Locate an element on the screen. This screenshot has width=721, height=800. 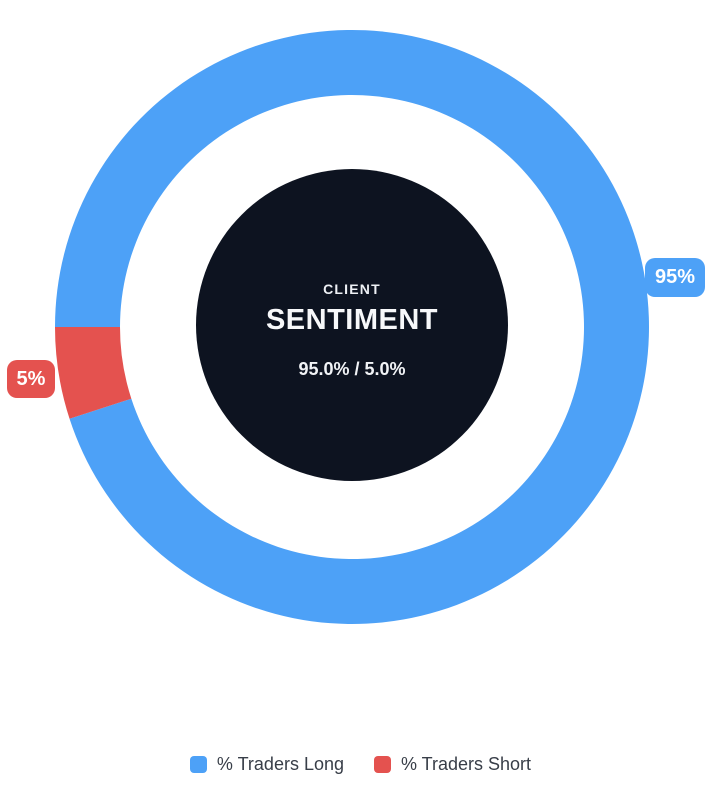
short-percentage-badge: 5% is located at coordinates (31, 379).